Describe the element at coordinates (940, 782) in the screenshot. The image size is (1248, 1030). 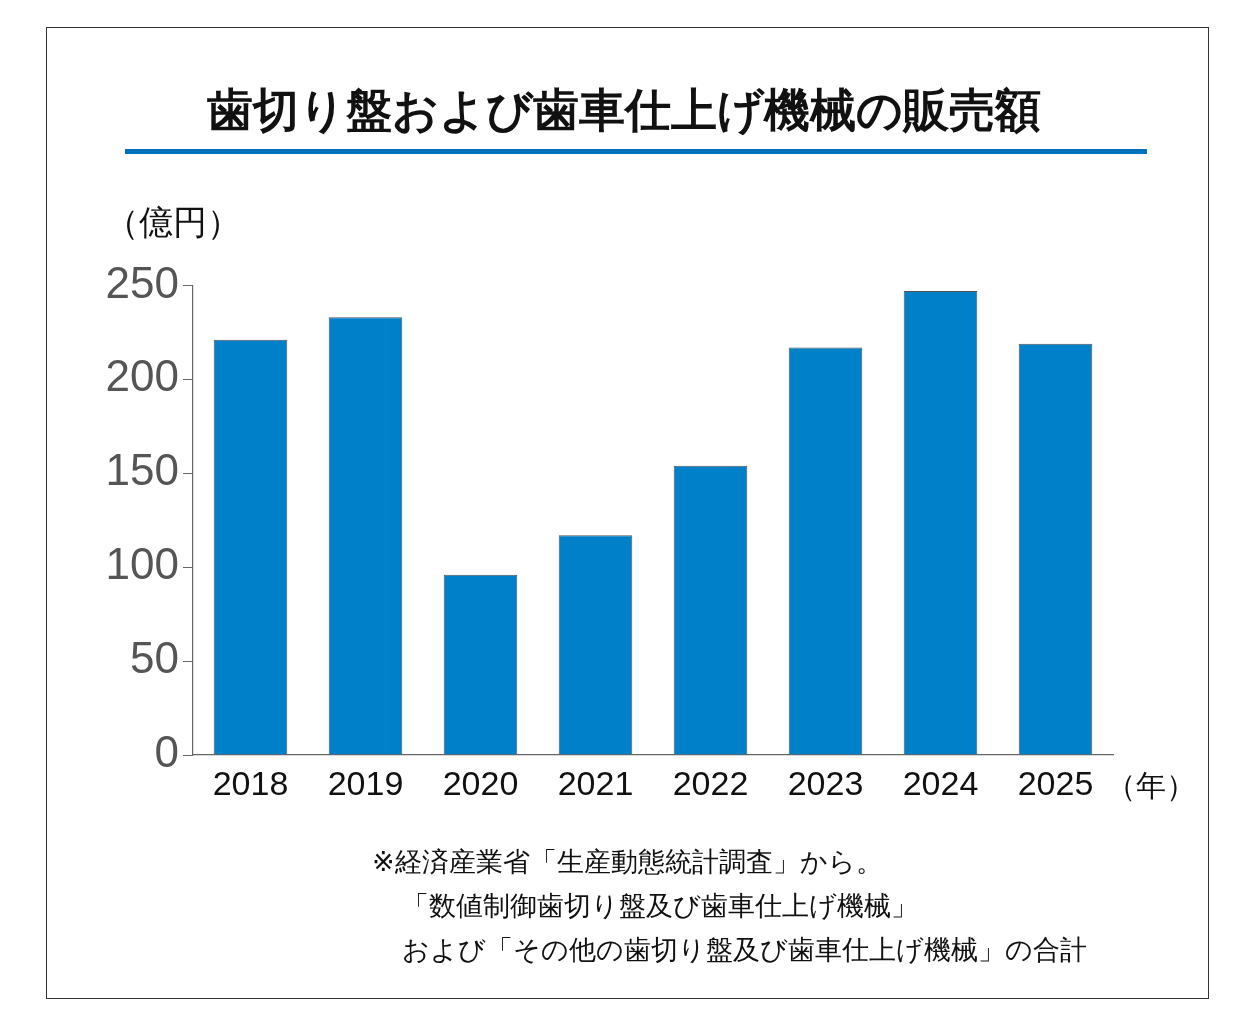
I see `x-tick-label: 2024` at that location.